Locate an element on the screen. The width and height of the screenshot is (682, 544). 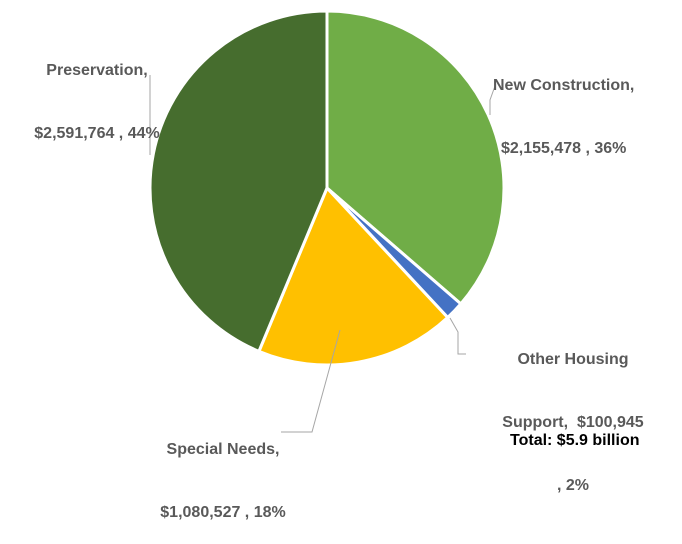
total-text: Total: $5.9 billion is located at coordinates (575, 440).